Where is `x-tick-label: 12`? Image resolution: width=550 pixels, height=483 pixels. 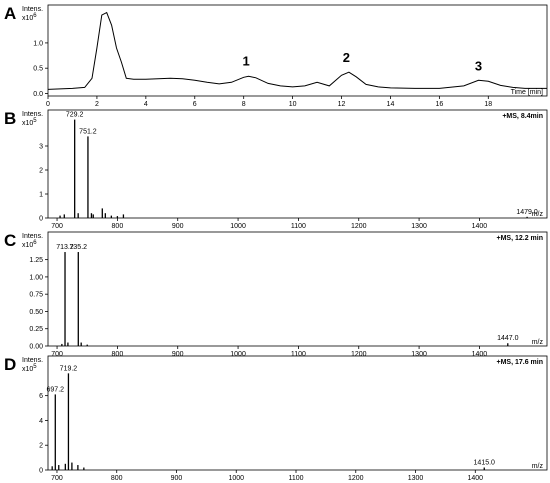 x-tick-label: 12 is located at coordinates (342, 104).